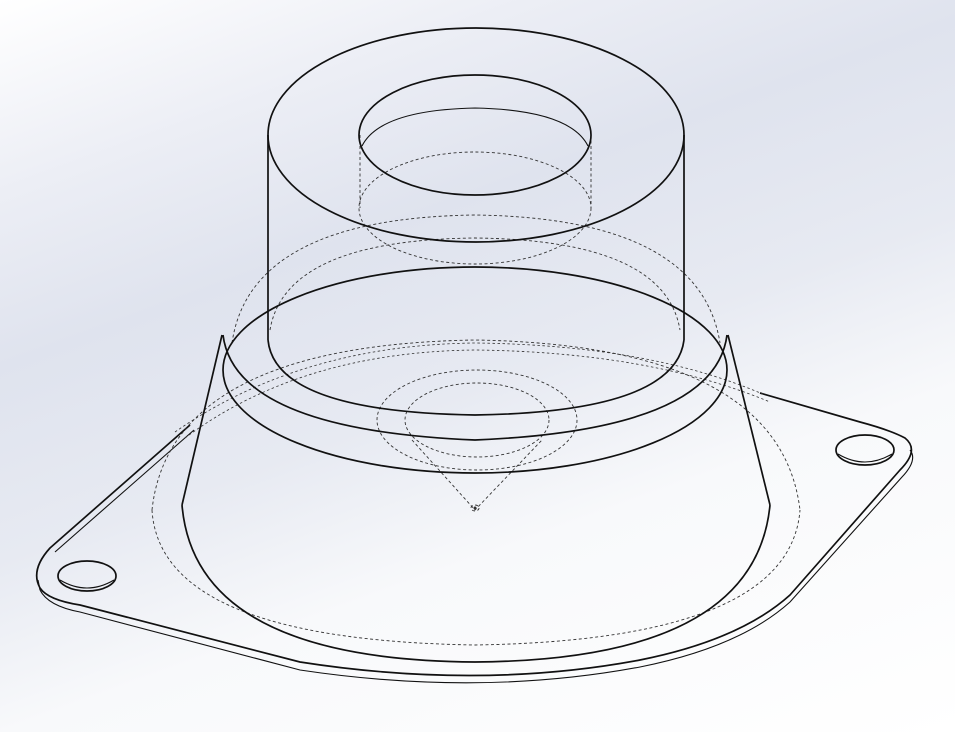  Describe the element at coordinates (39, 585) in the screenshot. I see `flange-left-corner-edge` at that location.